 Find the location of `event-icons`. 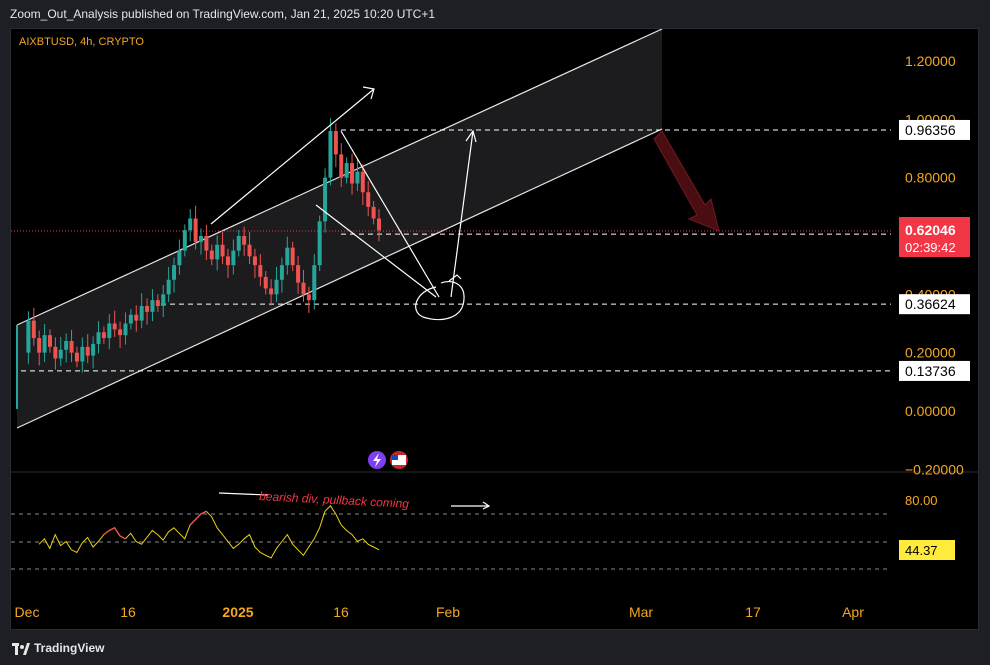

event-icons is located at coordinates (388, 460).